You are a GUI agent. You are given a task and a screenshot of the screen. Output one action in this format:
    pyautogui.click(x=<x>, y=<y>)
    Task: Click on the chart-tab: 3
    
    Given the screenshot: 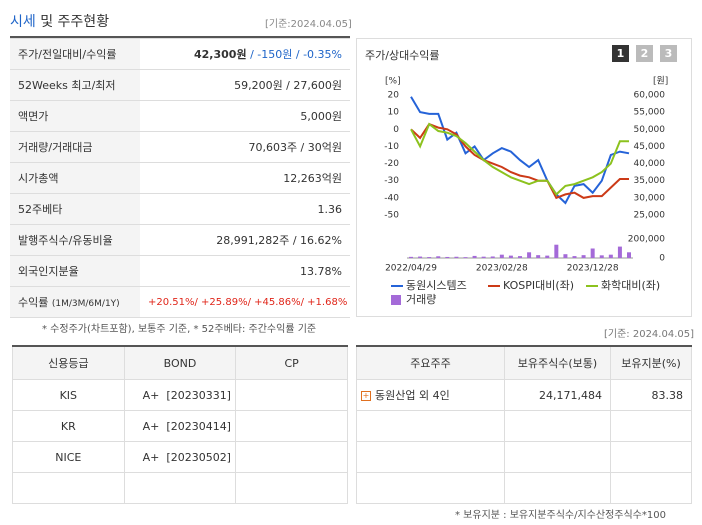 What is the action you would take?
    pyautogui.click(x=668, y=53)
    